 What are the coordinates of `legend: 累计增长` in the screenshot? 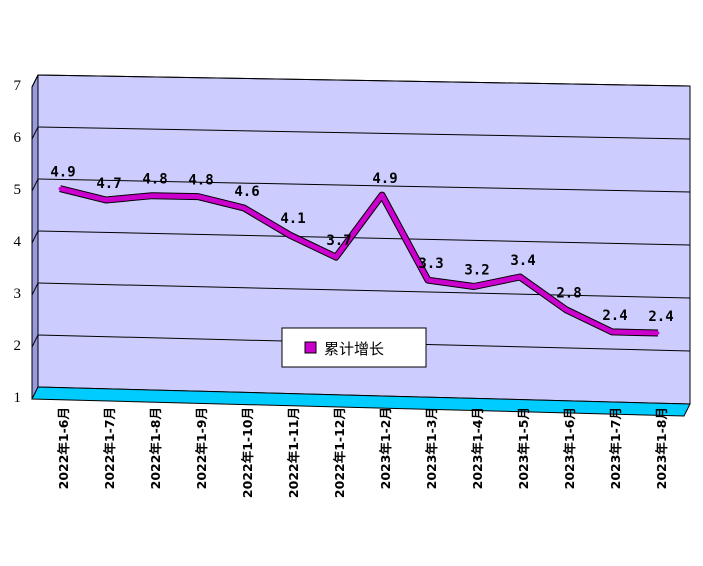 It's located at (354, 347).